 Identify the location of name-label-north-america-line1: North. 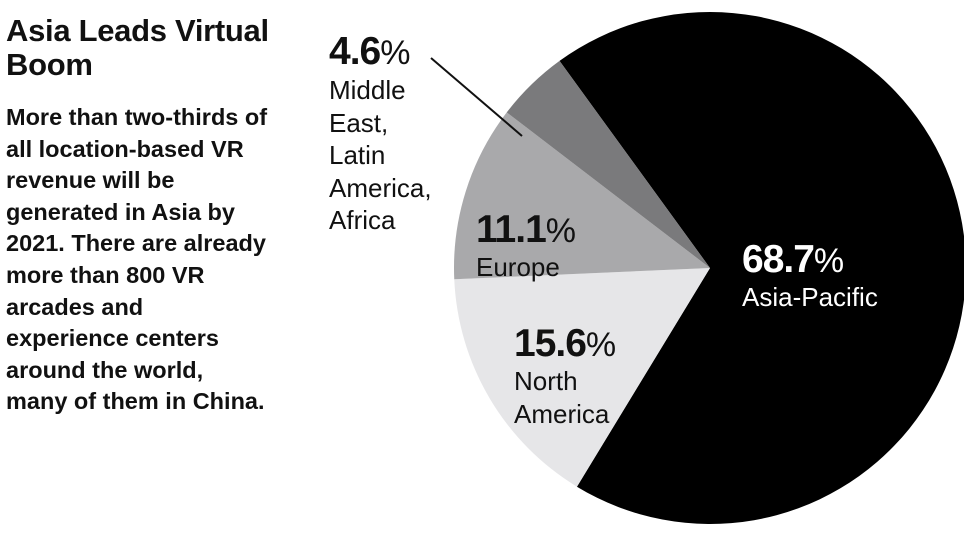
(546, 381).